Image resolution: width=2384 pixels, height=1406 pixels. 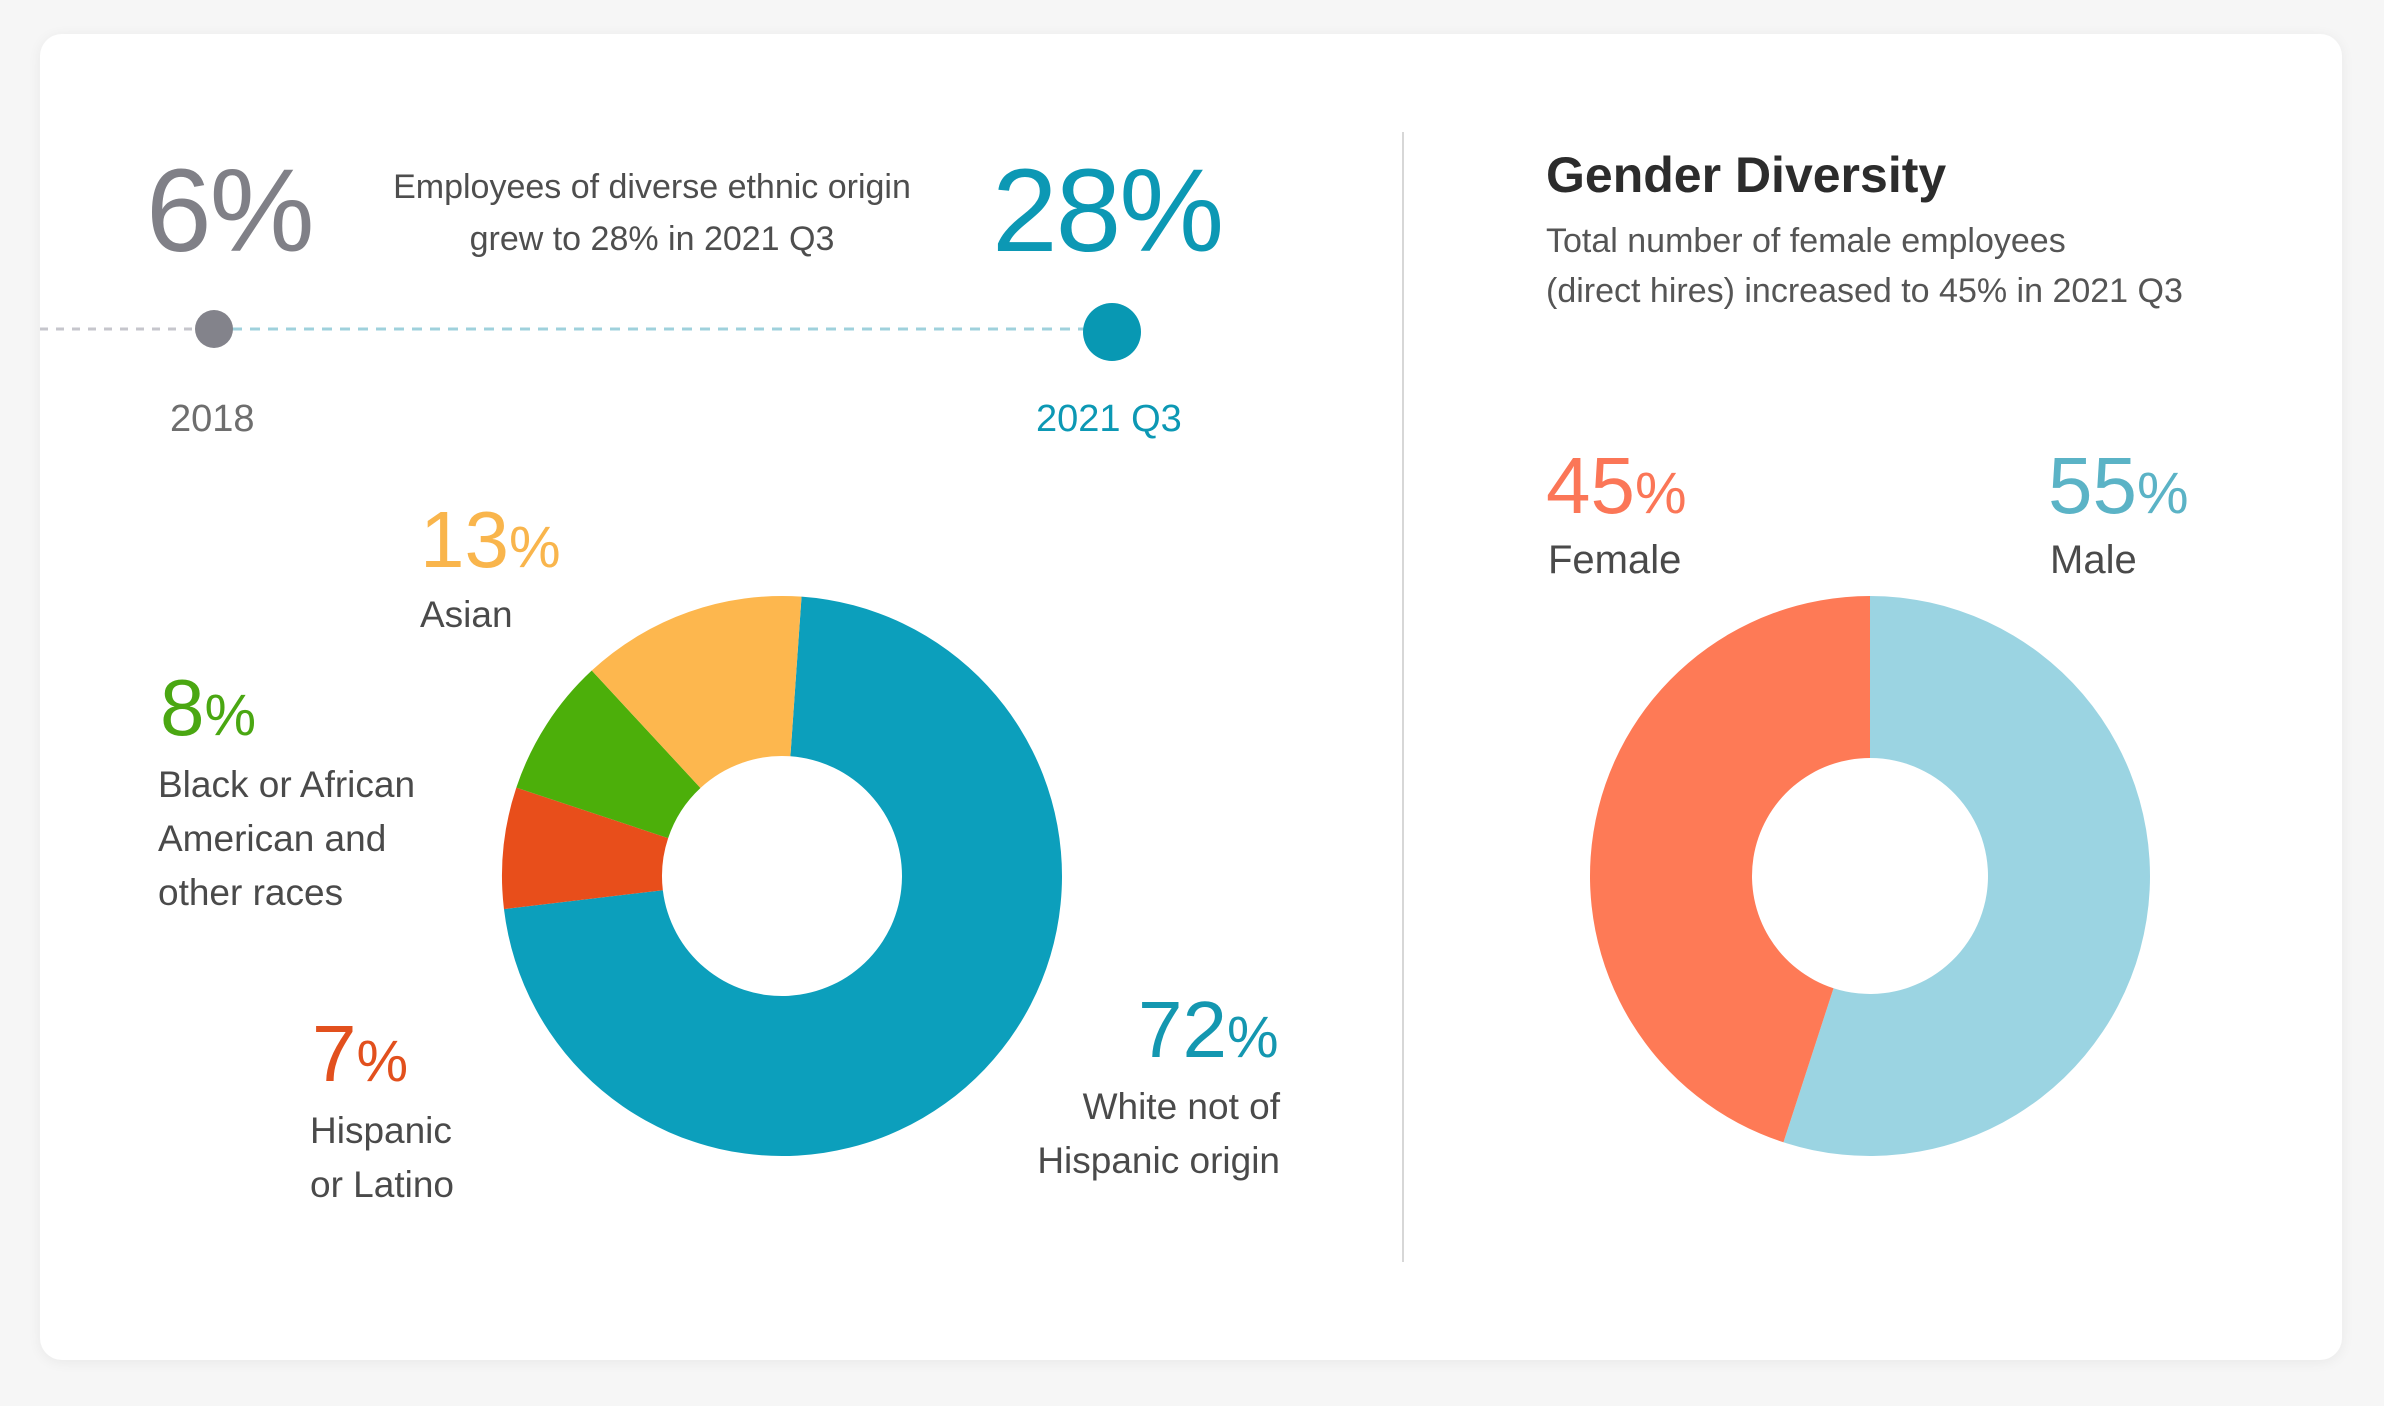 What do you see at coordinates (382, 1184) in the screenshot?
I see `hispanic-label-line-2: or Latino` at bounding box center [382, 1184].